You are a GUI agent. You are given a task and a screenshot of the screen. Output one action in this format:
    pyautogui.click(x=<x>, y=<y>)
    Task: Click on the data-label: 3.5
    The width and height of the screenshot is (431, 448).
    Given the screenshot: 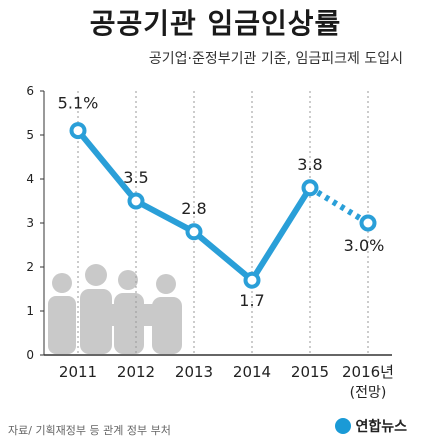 What is the action you would take?
    pyautogui.click(x=135, y=177)
    